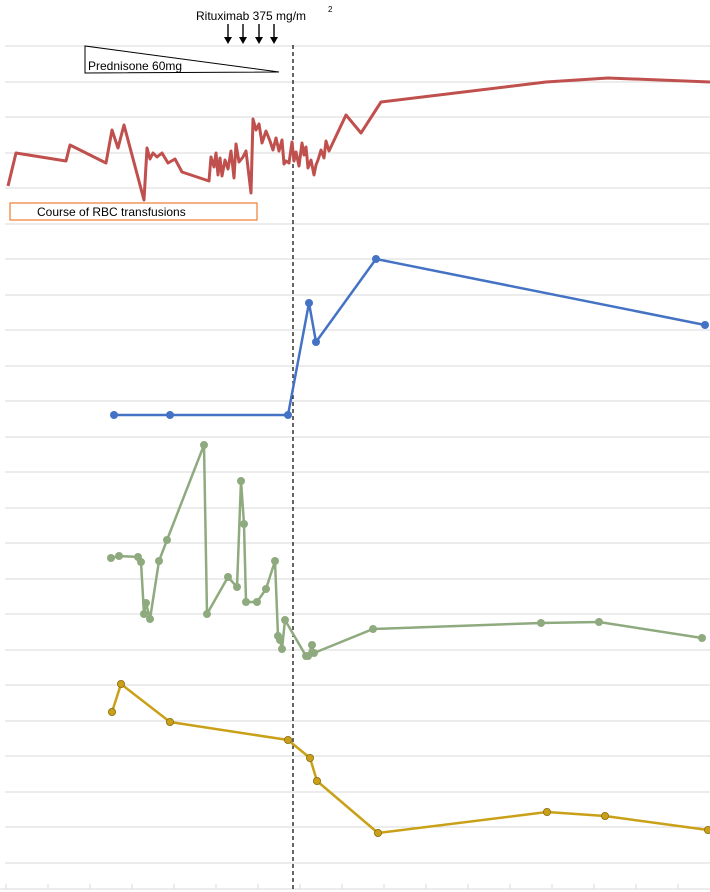  I want to click on rituximab-label: Rituximab 375 mg/m, so click(251, 16).